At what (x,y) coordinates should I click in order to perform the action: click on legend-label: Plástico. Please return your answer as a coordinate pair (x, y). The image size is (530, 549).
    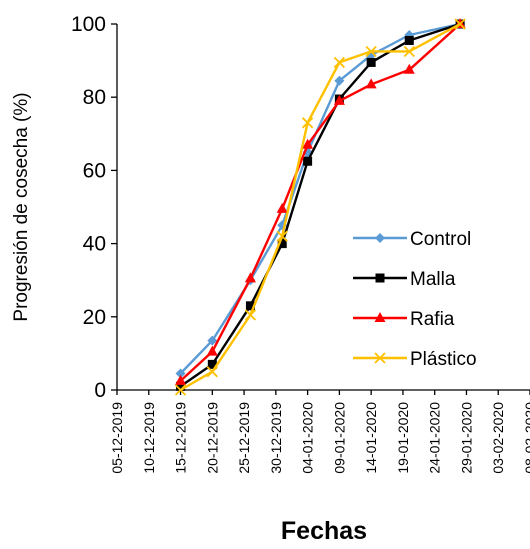
    Looking at the image, I should click on (443, 359).